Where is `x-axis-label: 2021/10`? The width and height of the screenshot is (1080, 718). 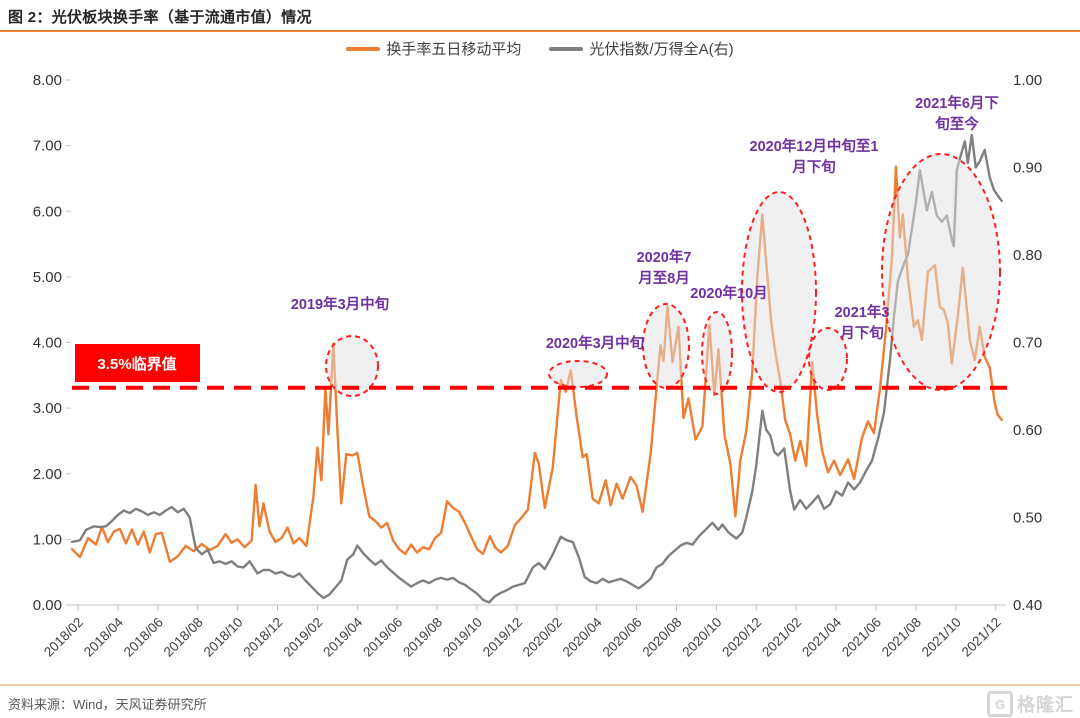
x-axis-label: 2021/10 is located at coordinates (941, 637).